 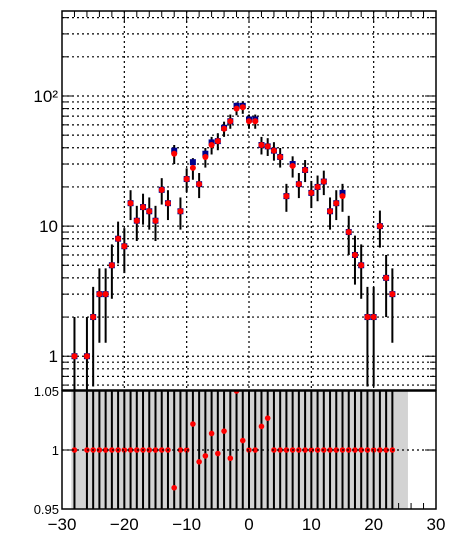 What do you see at coordinates (373, 524) in the screenshot?
I see `x-tick-label: 20` at bounding box center [373, 524].